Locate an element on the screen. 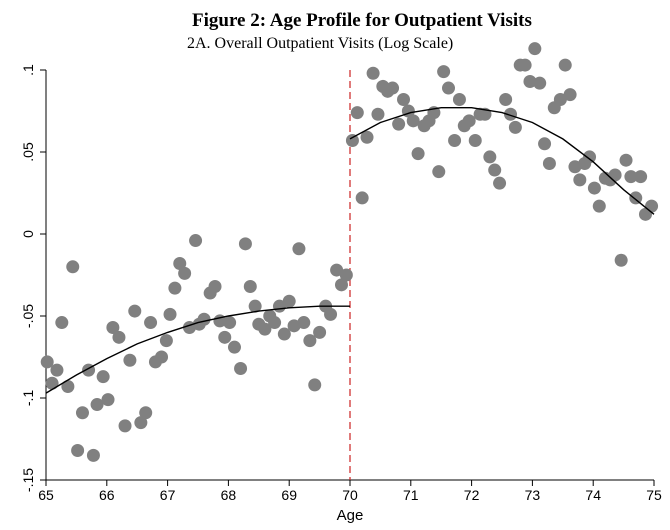 This screenshot has width=670, height=530. x-tick-label: 66 is located at coordinates (107, 495).